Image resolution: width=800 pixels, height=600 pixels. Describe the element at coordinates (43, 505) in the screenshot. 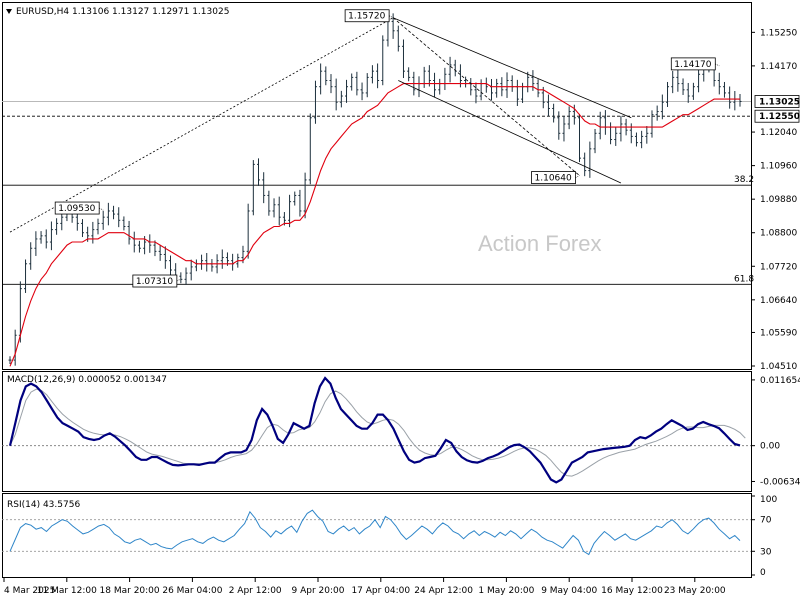

I see `rsi-label: RSI(14) 43.5756` at that location.